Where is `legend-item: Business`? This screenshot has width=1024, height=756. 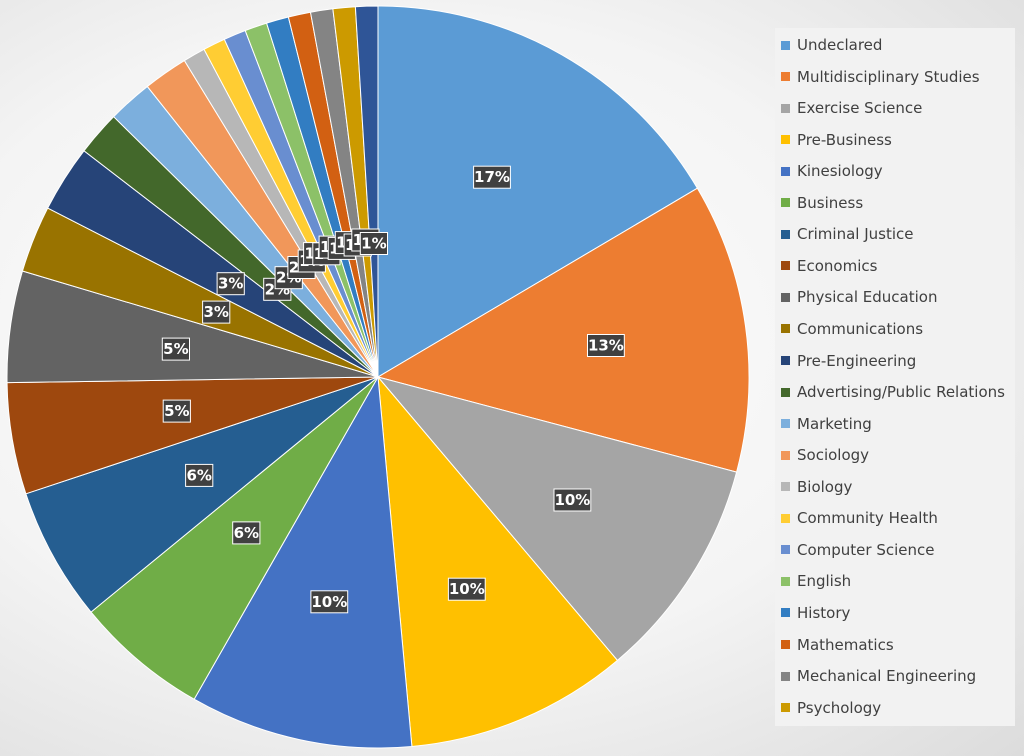 legend-item: Business is located at coordinates (822, 203).